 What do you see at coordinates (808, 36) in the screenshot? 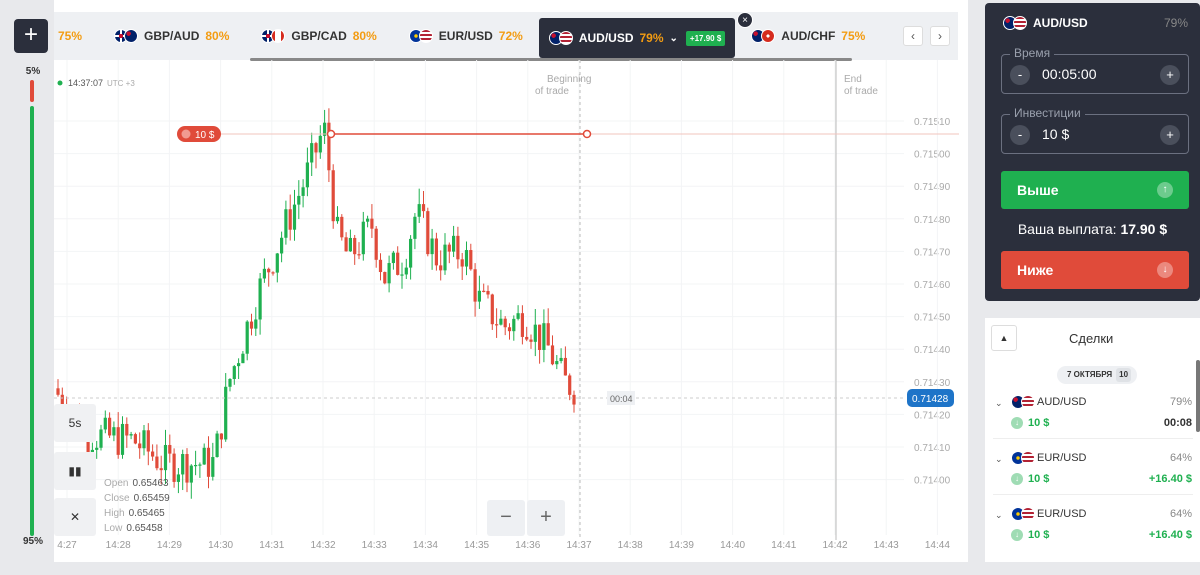
I see `tab-aud-chf: AUD/CHF 75%` at bounding box center [808, 36].